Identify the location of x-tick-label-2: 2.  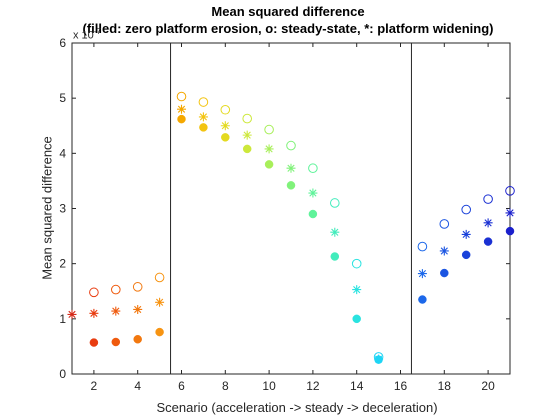
(94, 386).